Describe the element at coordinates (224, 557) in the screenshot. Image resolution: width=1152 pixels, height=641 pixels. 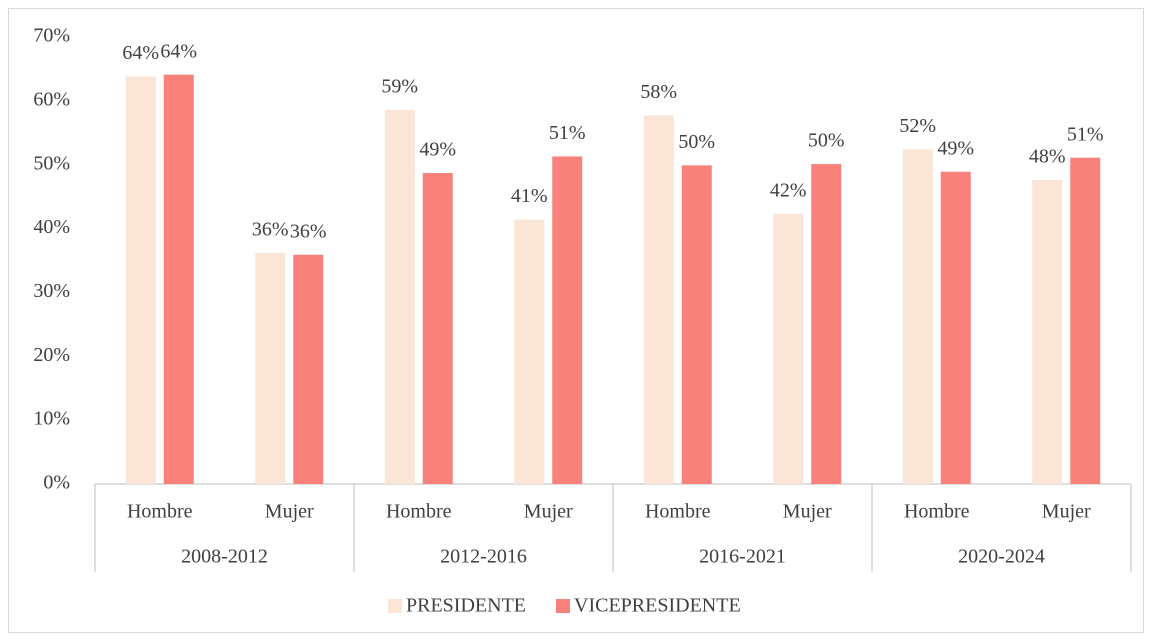
I see `group-label: 2008-2012` at that location.